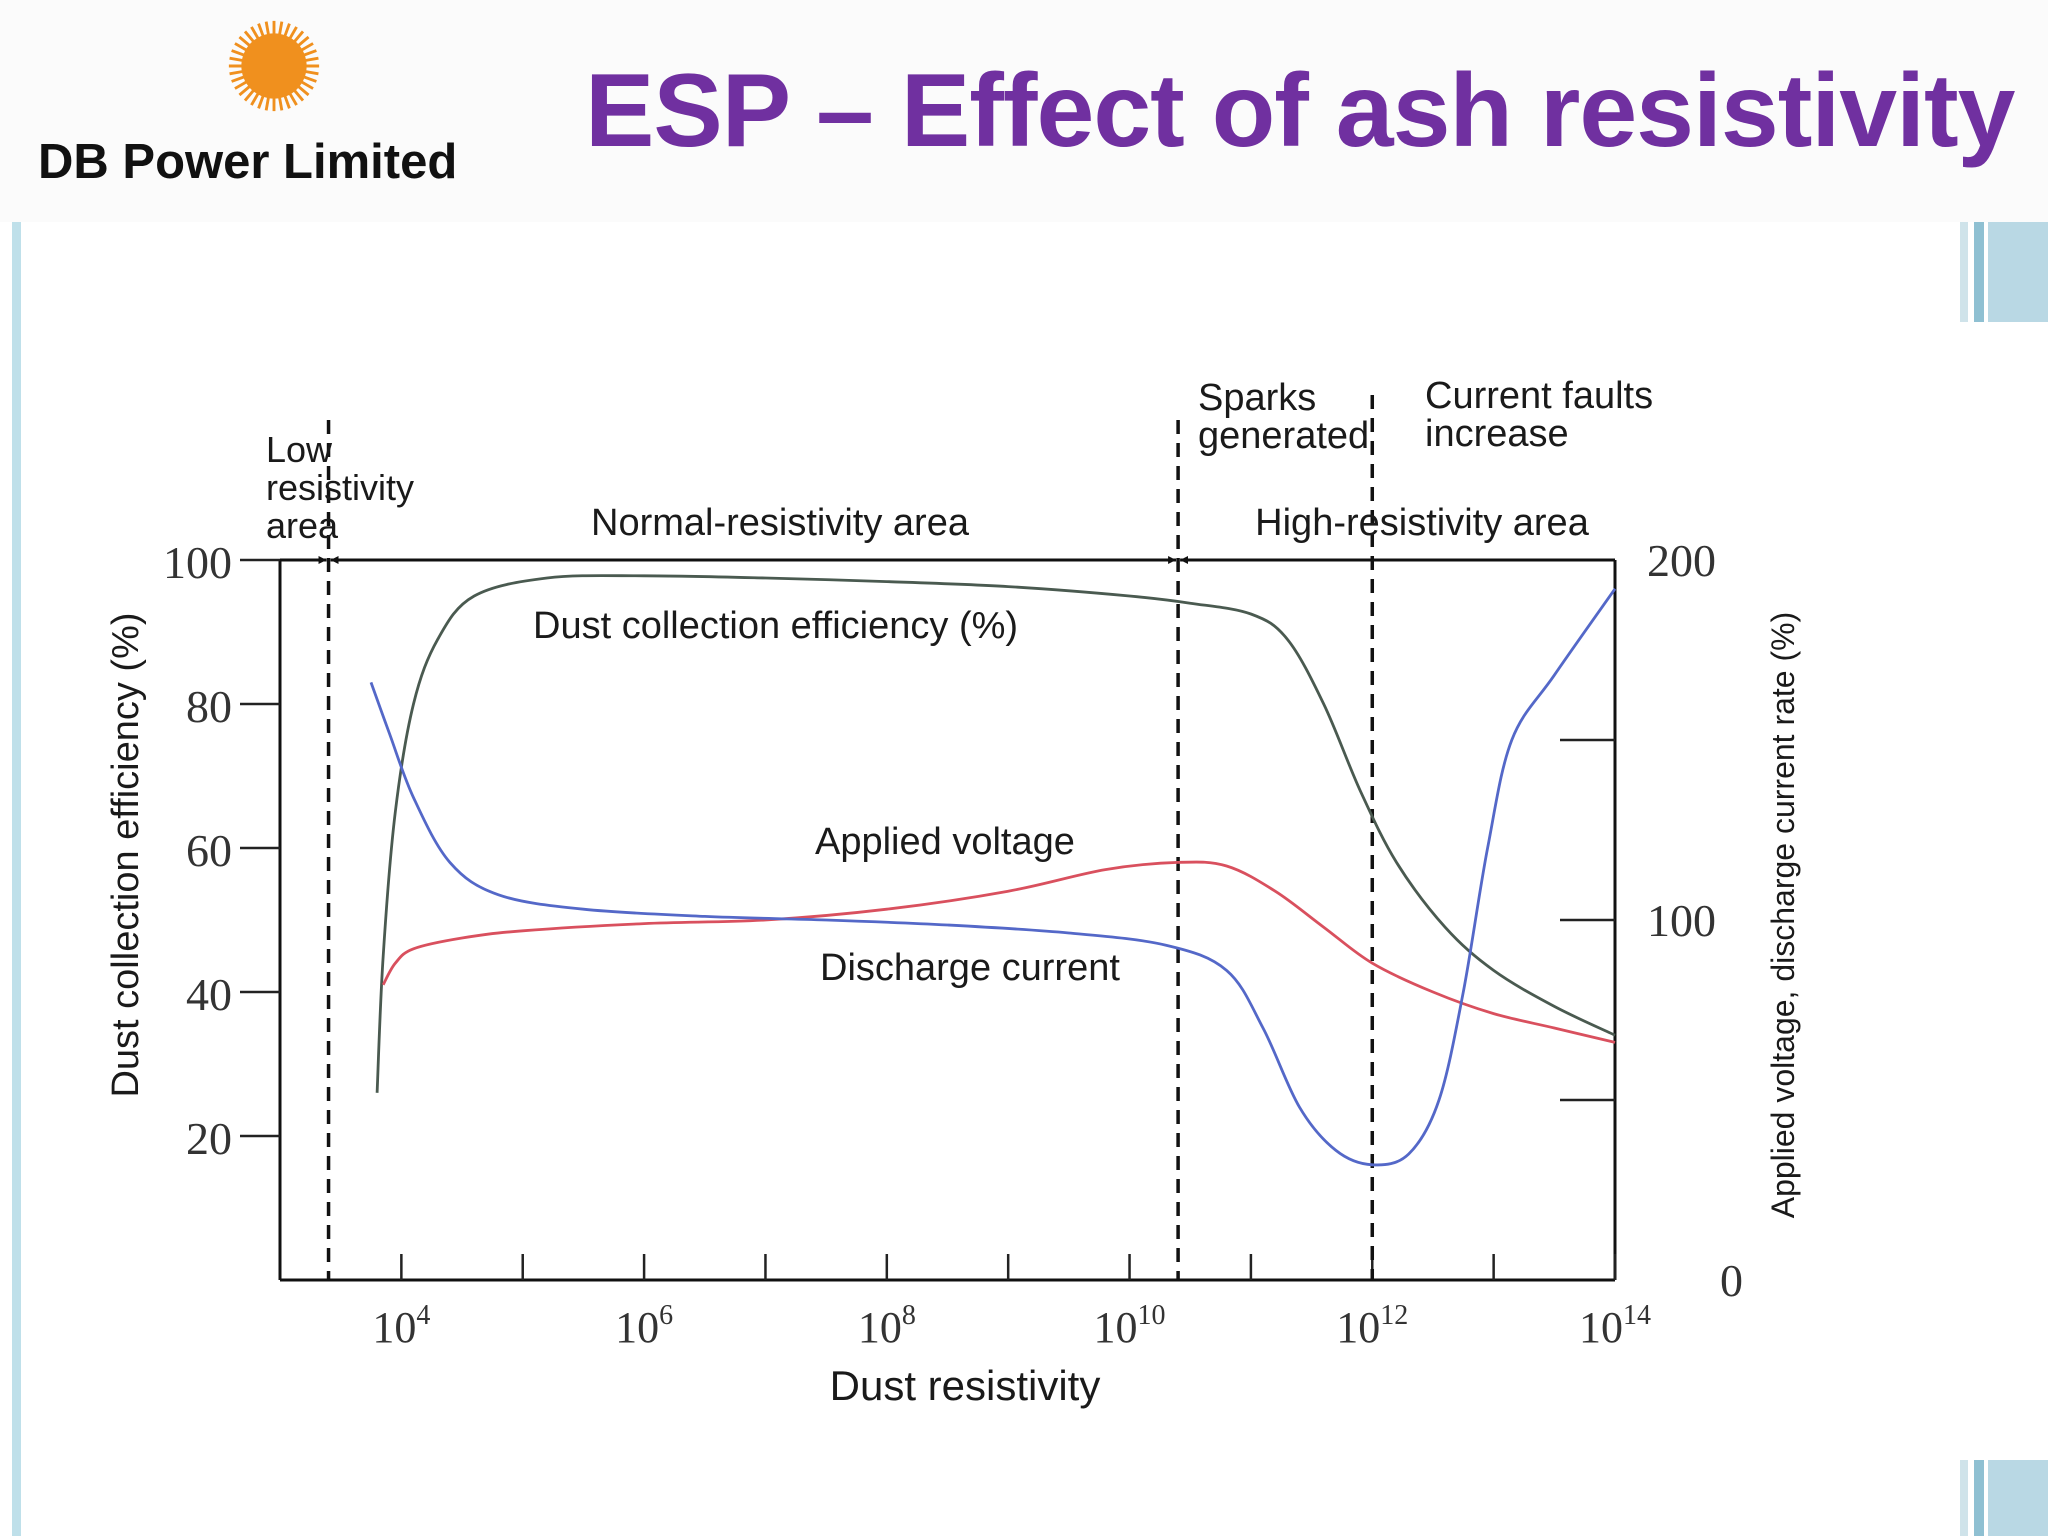 Image resolution: width=2048 pixels, height=1536 pixels. I want to click on faults-line-2: increase, so click(1497, 434).